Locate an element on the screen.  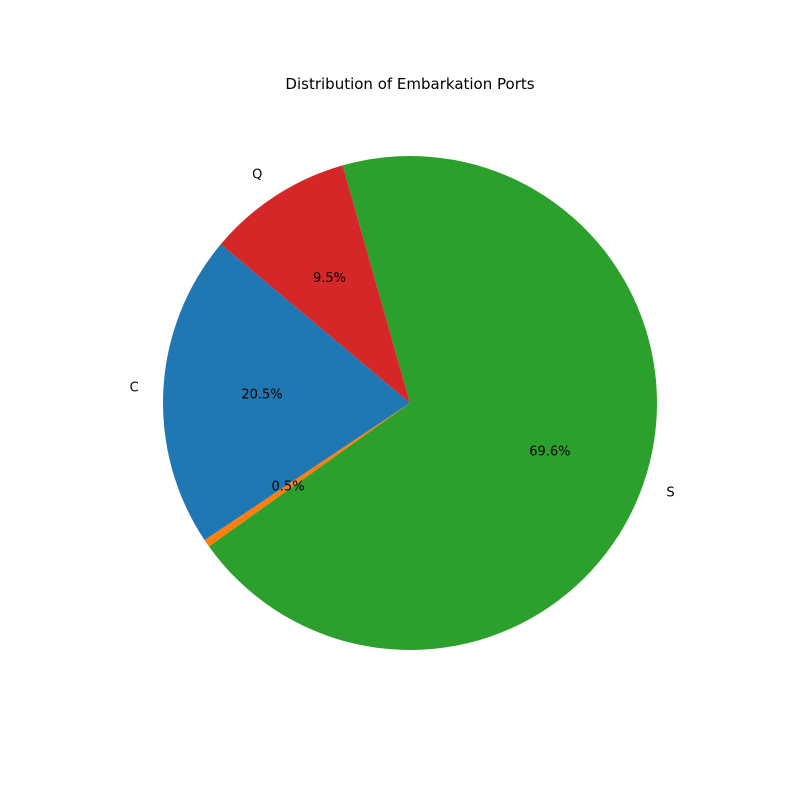
pie-slice-q is located at coordinates (315, 284).